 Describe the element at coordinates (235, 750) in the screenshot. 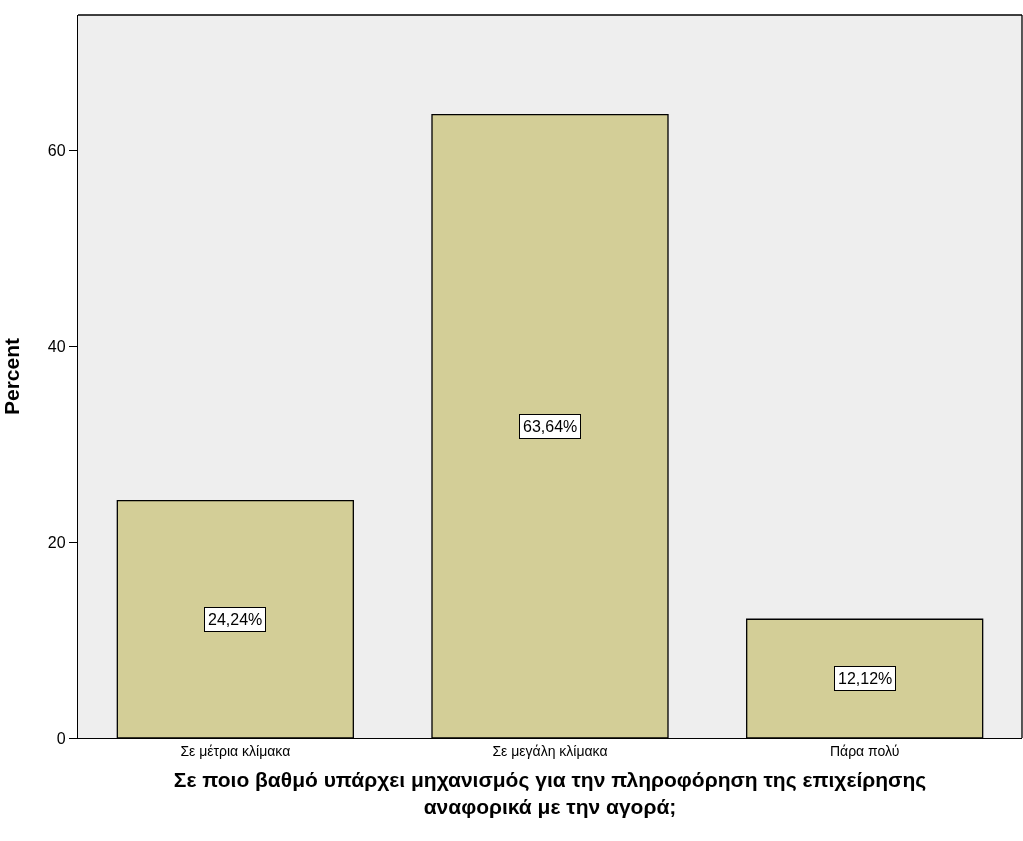

I see `x-tick-label: Σε μέτρια κλίμακα` at that location.